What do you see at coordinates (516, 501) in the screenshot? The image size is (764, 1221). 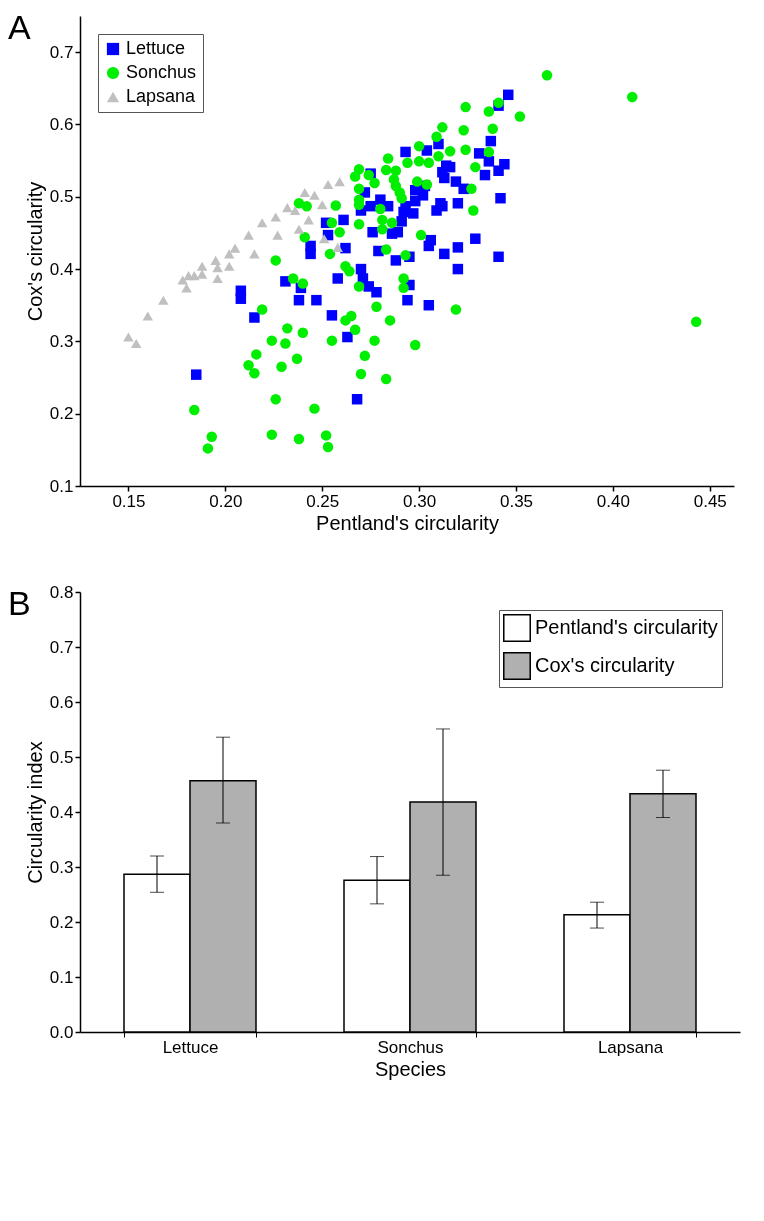 I see `x-tick-label: 0.35` at bounding box center [516, 501].